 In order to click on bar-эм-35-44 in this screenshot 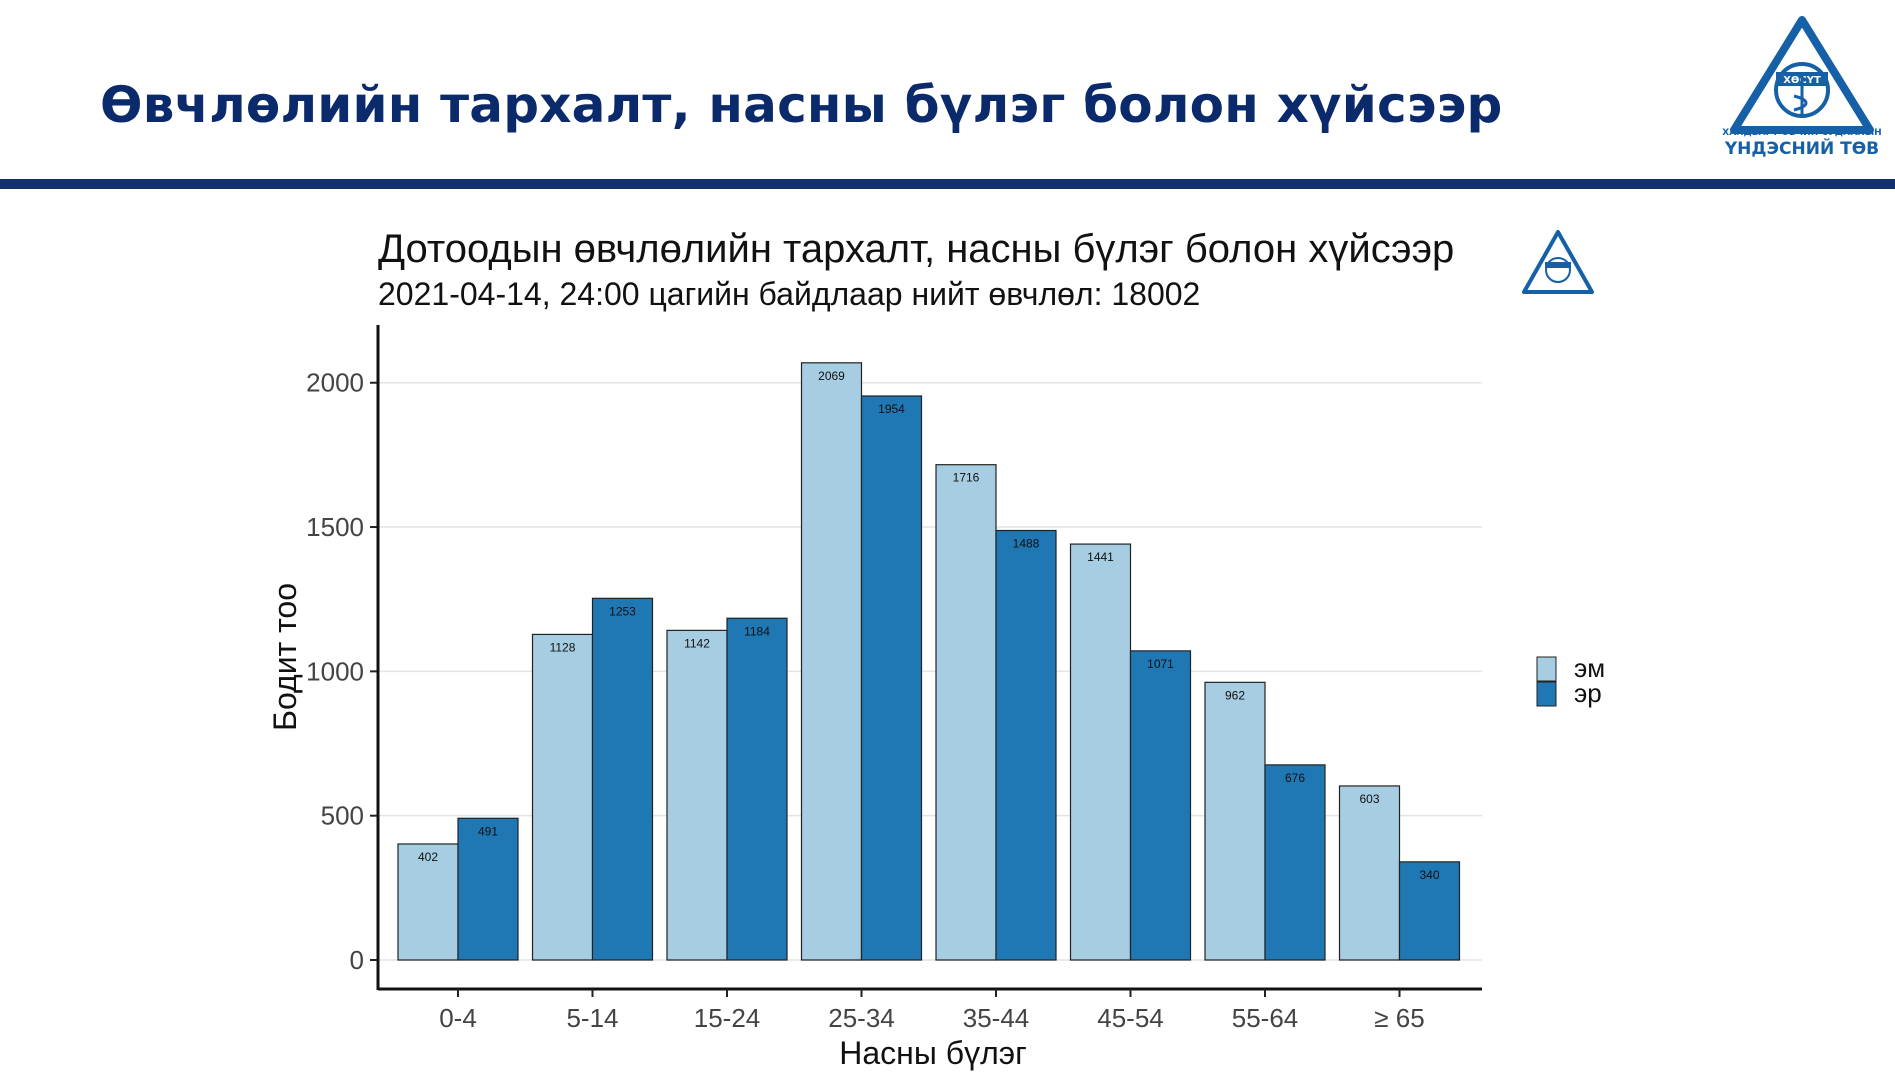, I will do `click(966, 712)`.